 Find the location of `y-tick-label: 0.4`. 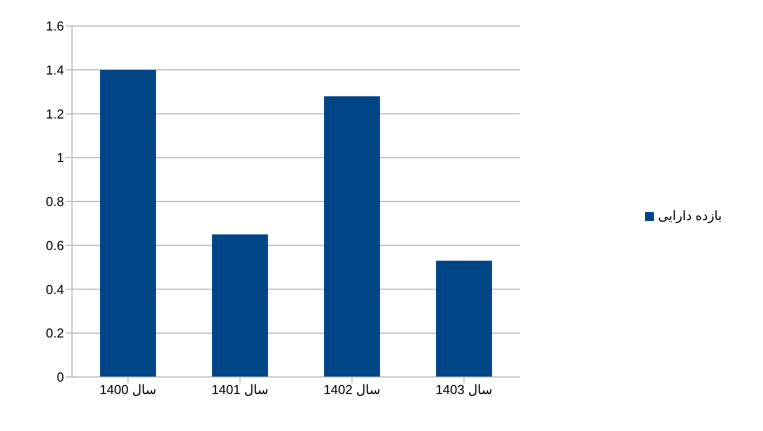

y-tick-label: 0.4 is located at coordinates (55, 289).